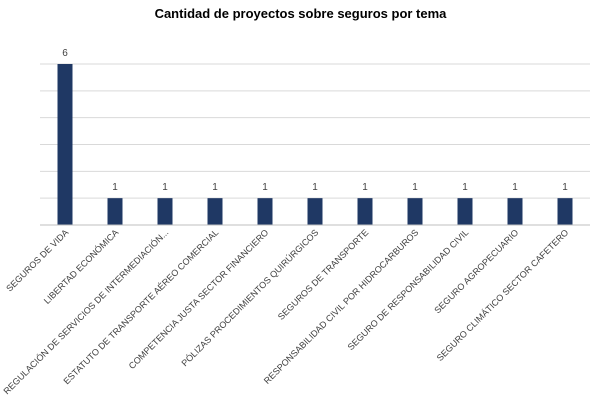 Image resolution: width=601 pixels, height=403 pixels. Describe the element at coordinates (65, 53) in the screenshot. I see `data-label: 6` at that location.